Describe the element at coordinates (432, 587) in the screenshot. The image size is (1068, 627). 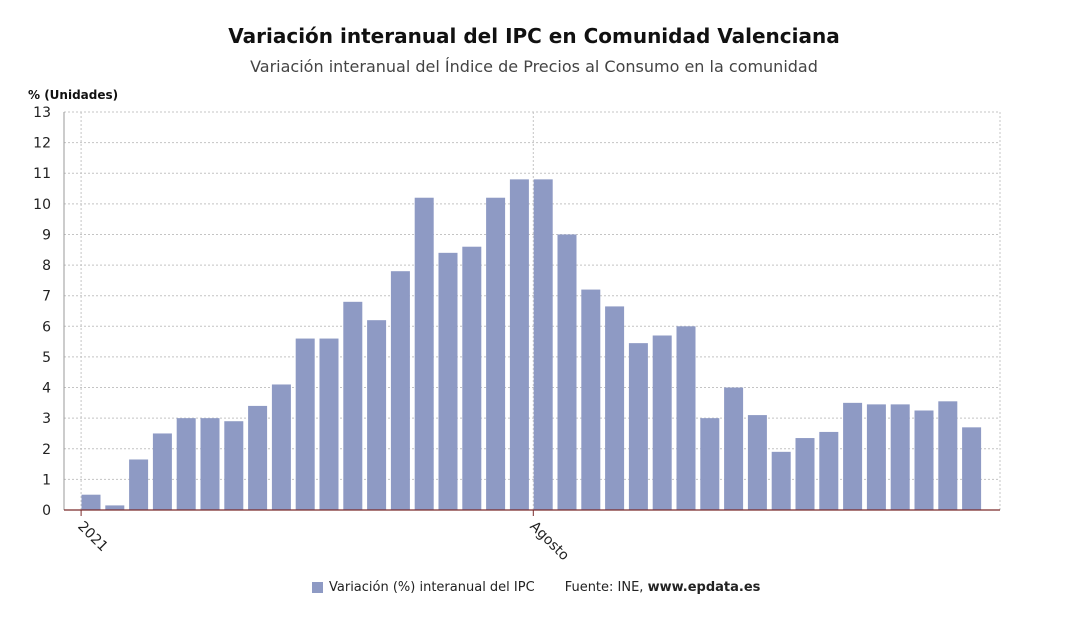
I see `legend-series-label: Variación (%) interanual del IPC` at that location.